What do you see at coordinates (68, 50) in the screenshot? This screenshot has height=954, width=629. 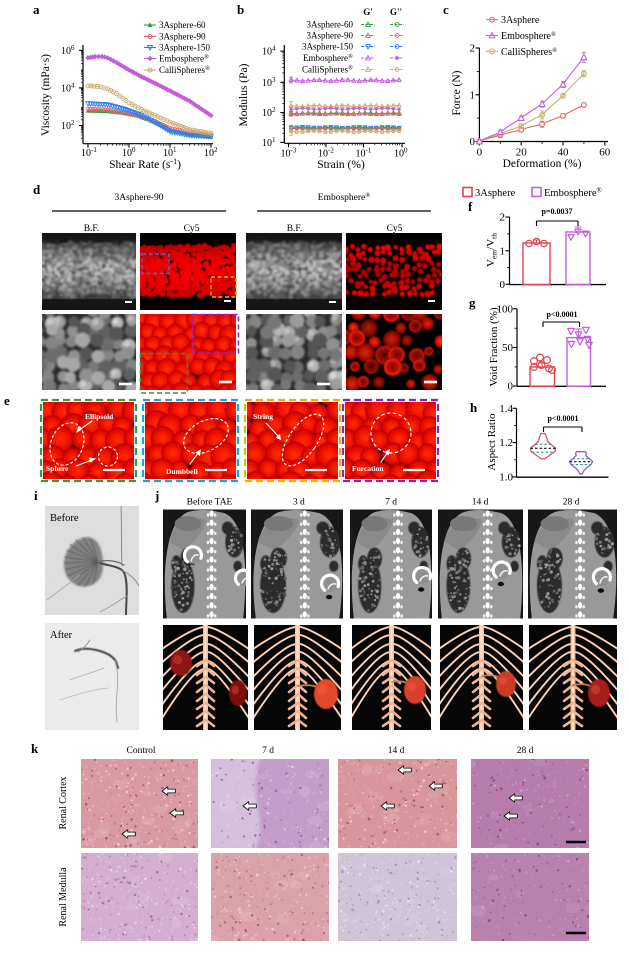 I see `svg-text: 10⁶` at bounding box center [68, 50].